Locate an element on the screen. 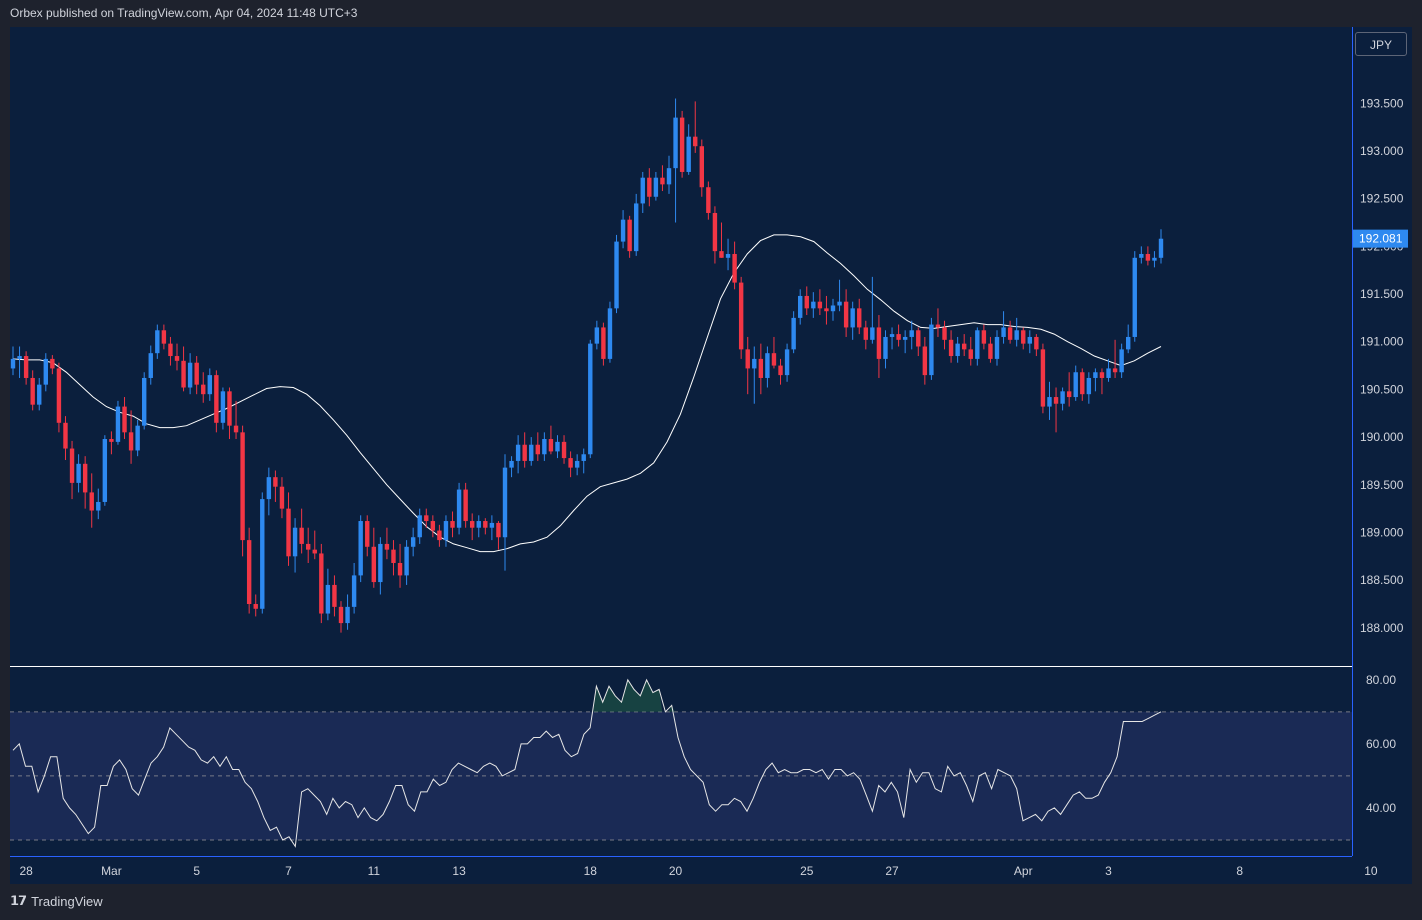 This screenshot has height=920, width=1422. price-tick-label: 193.500 is located at coordinates (1382, 103).